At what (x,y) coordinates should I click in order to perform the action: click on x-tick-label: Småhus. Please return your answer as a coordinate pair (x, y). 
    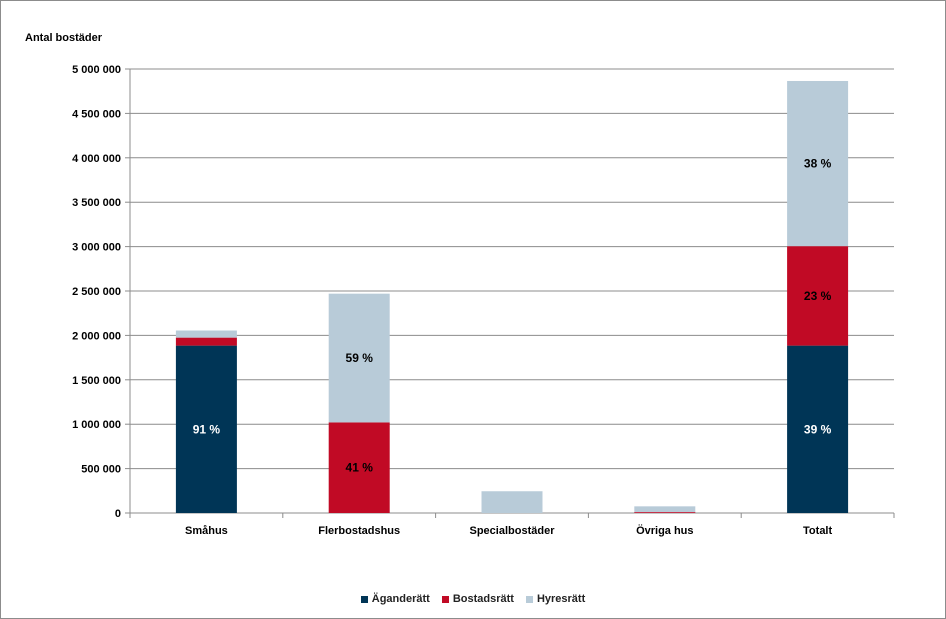
    Looking at the image, I should click on (206, 531).